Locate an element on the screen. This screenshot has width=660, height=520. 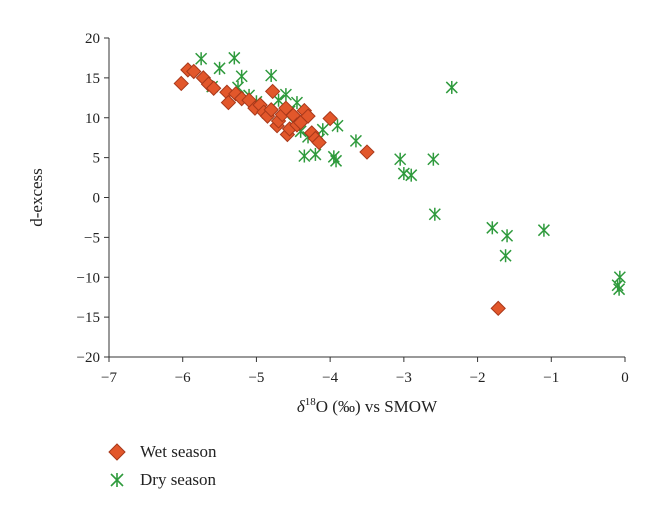
y-tick-label: −5 is located at coordinates (92, 238).